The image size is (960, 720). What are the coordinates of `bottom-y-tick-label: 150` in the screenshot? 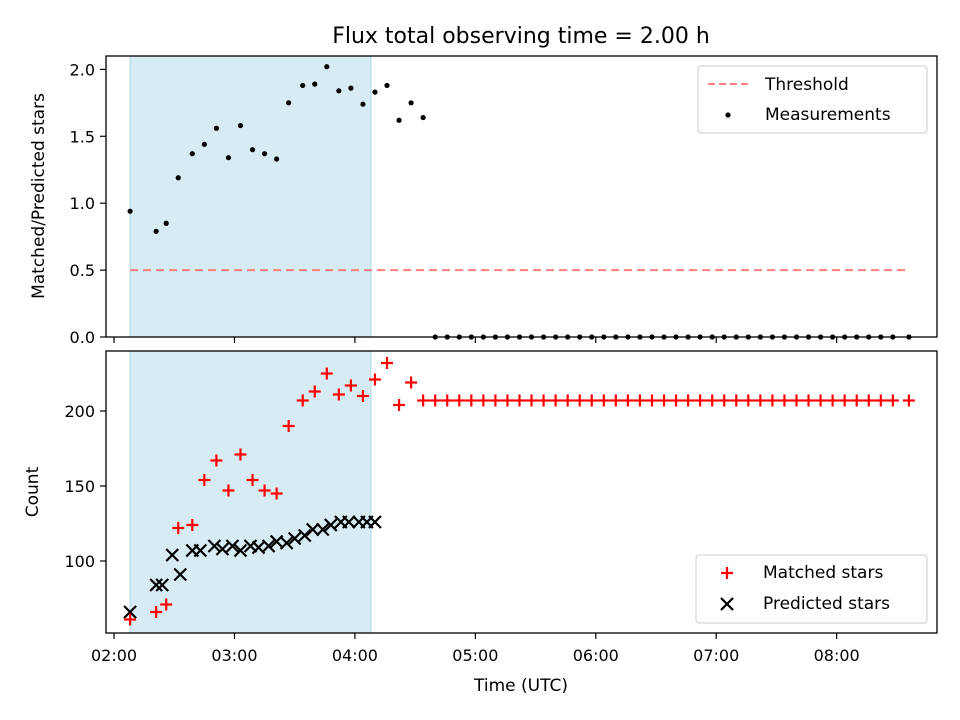 It's located at (79, 486).